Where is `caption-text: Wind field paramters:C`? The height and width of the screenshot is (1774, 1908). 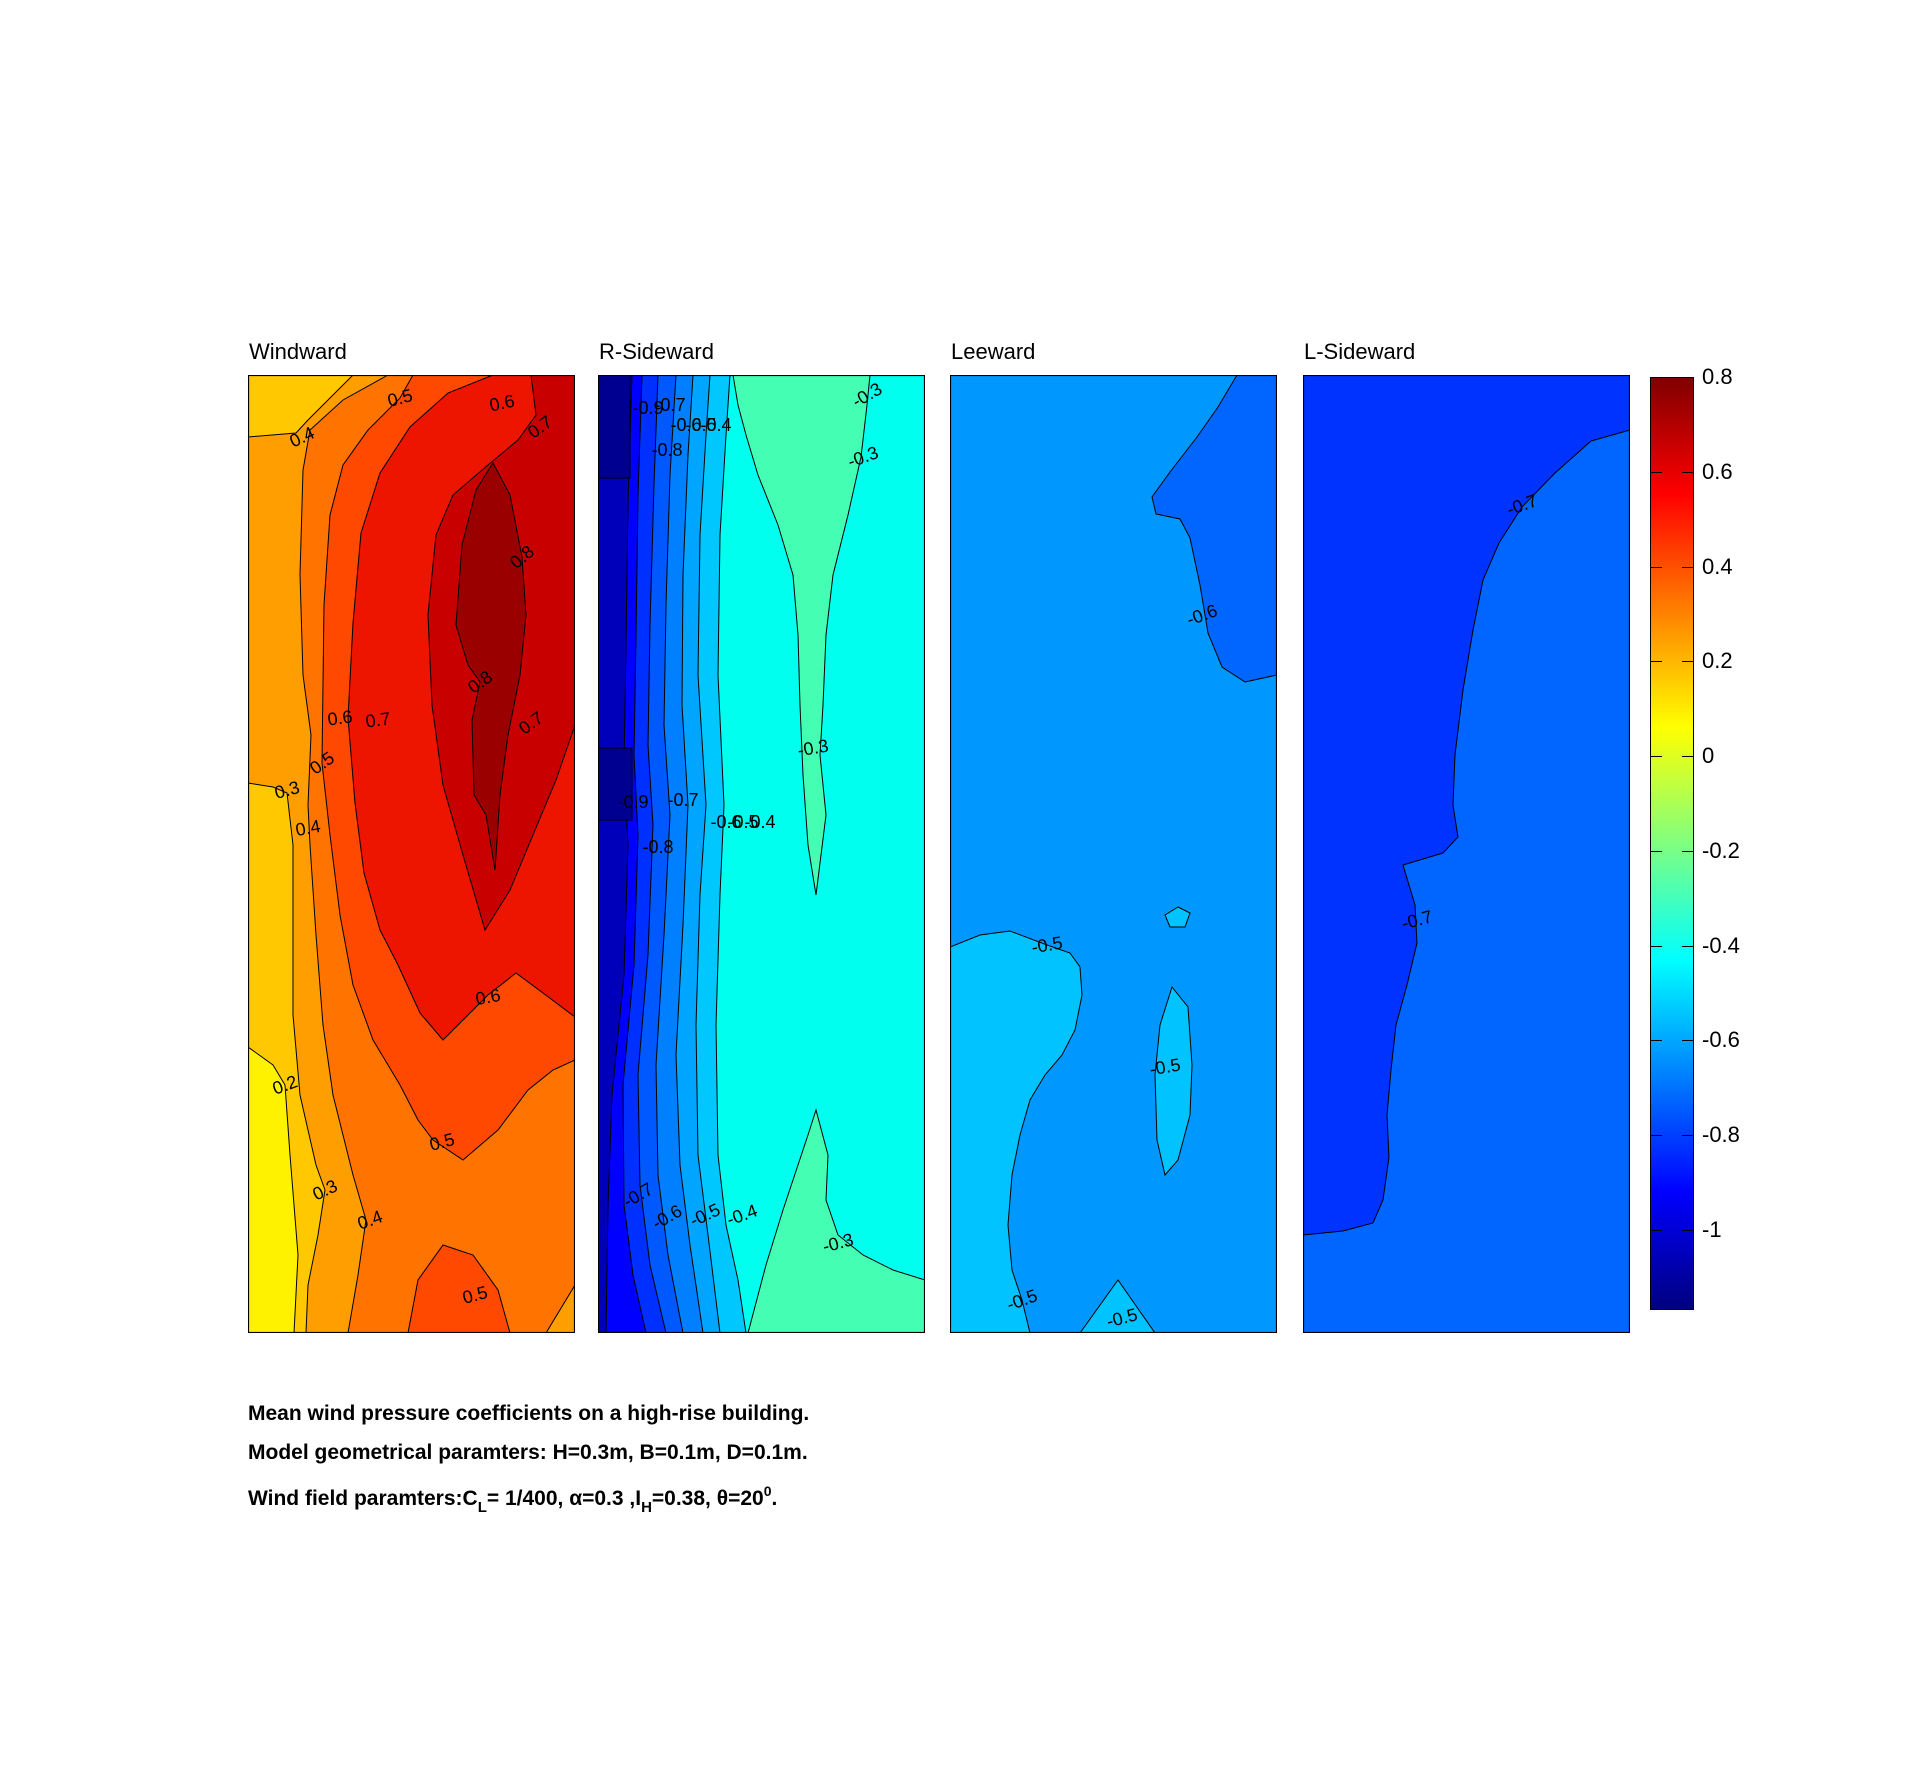 caption-text: Wind field paramters:C is located at coordinates (363, 1498).